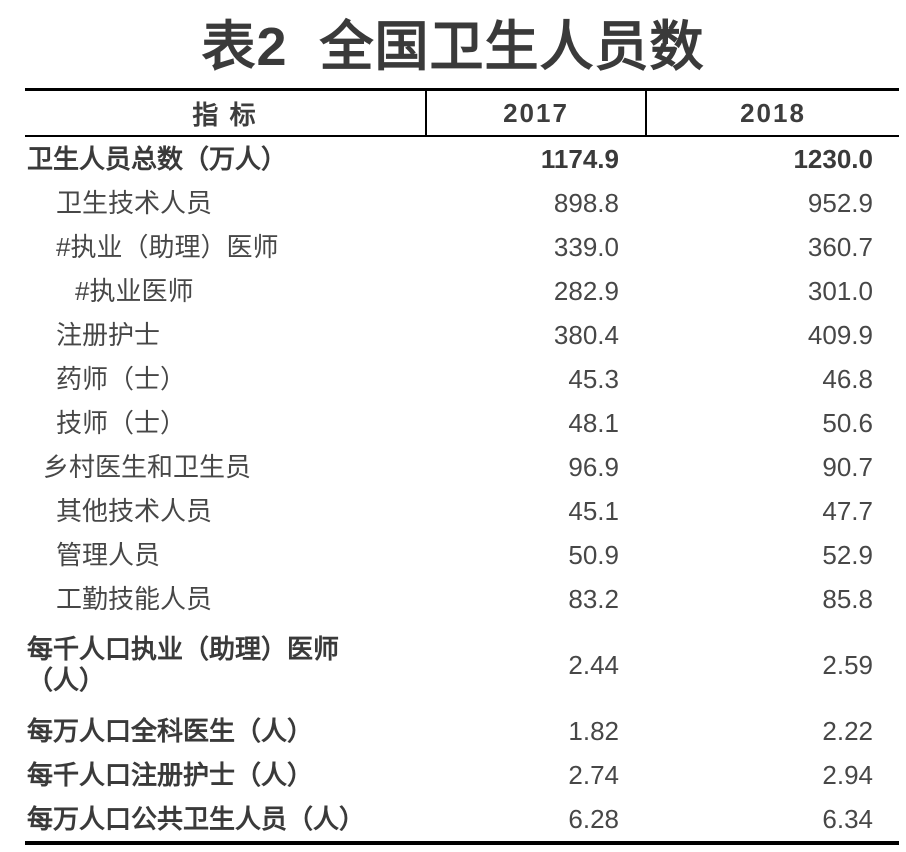  Describe the element at coordinates (108, 554) in the screenshot. I see `row-label: 管理人员` at that location.